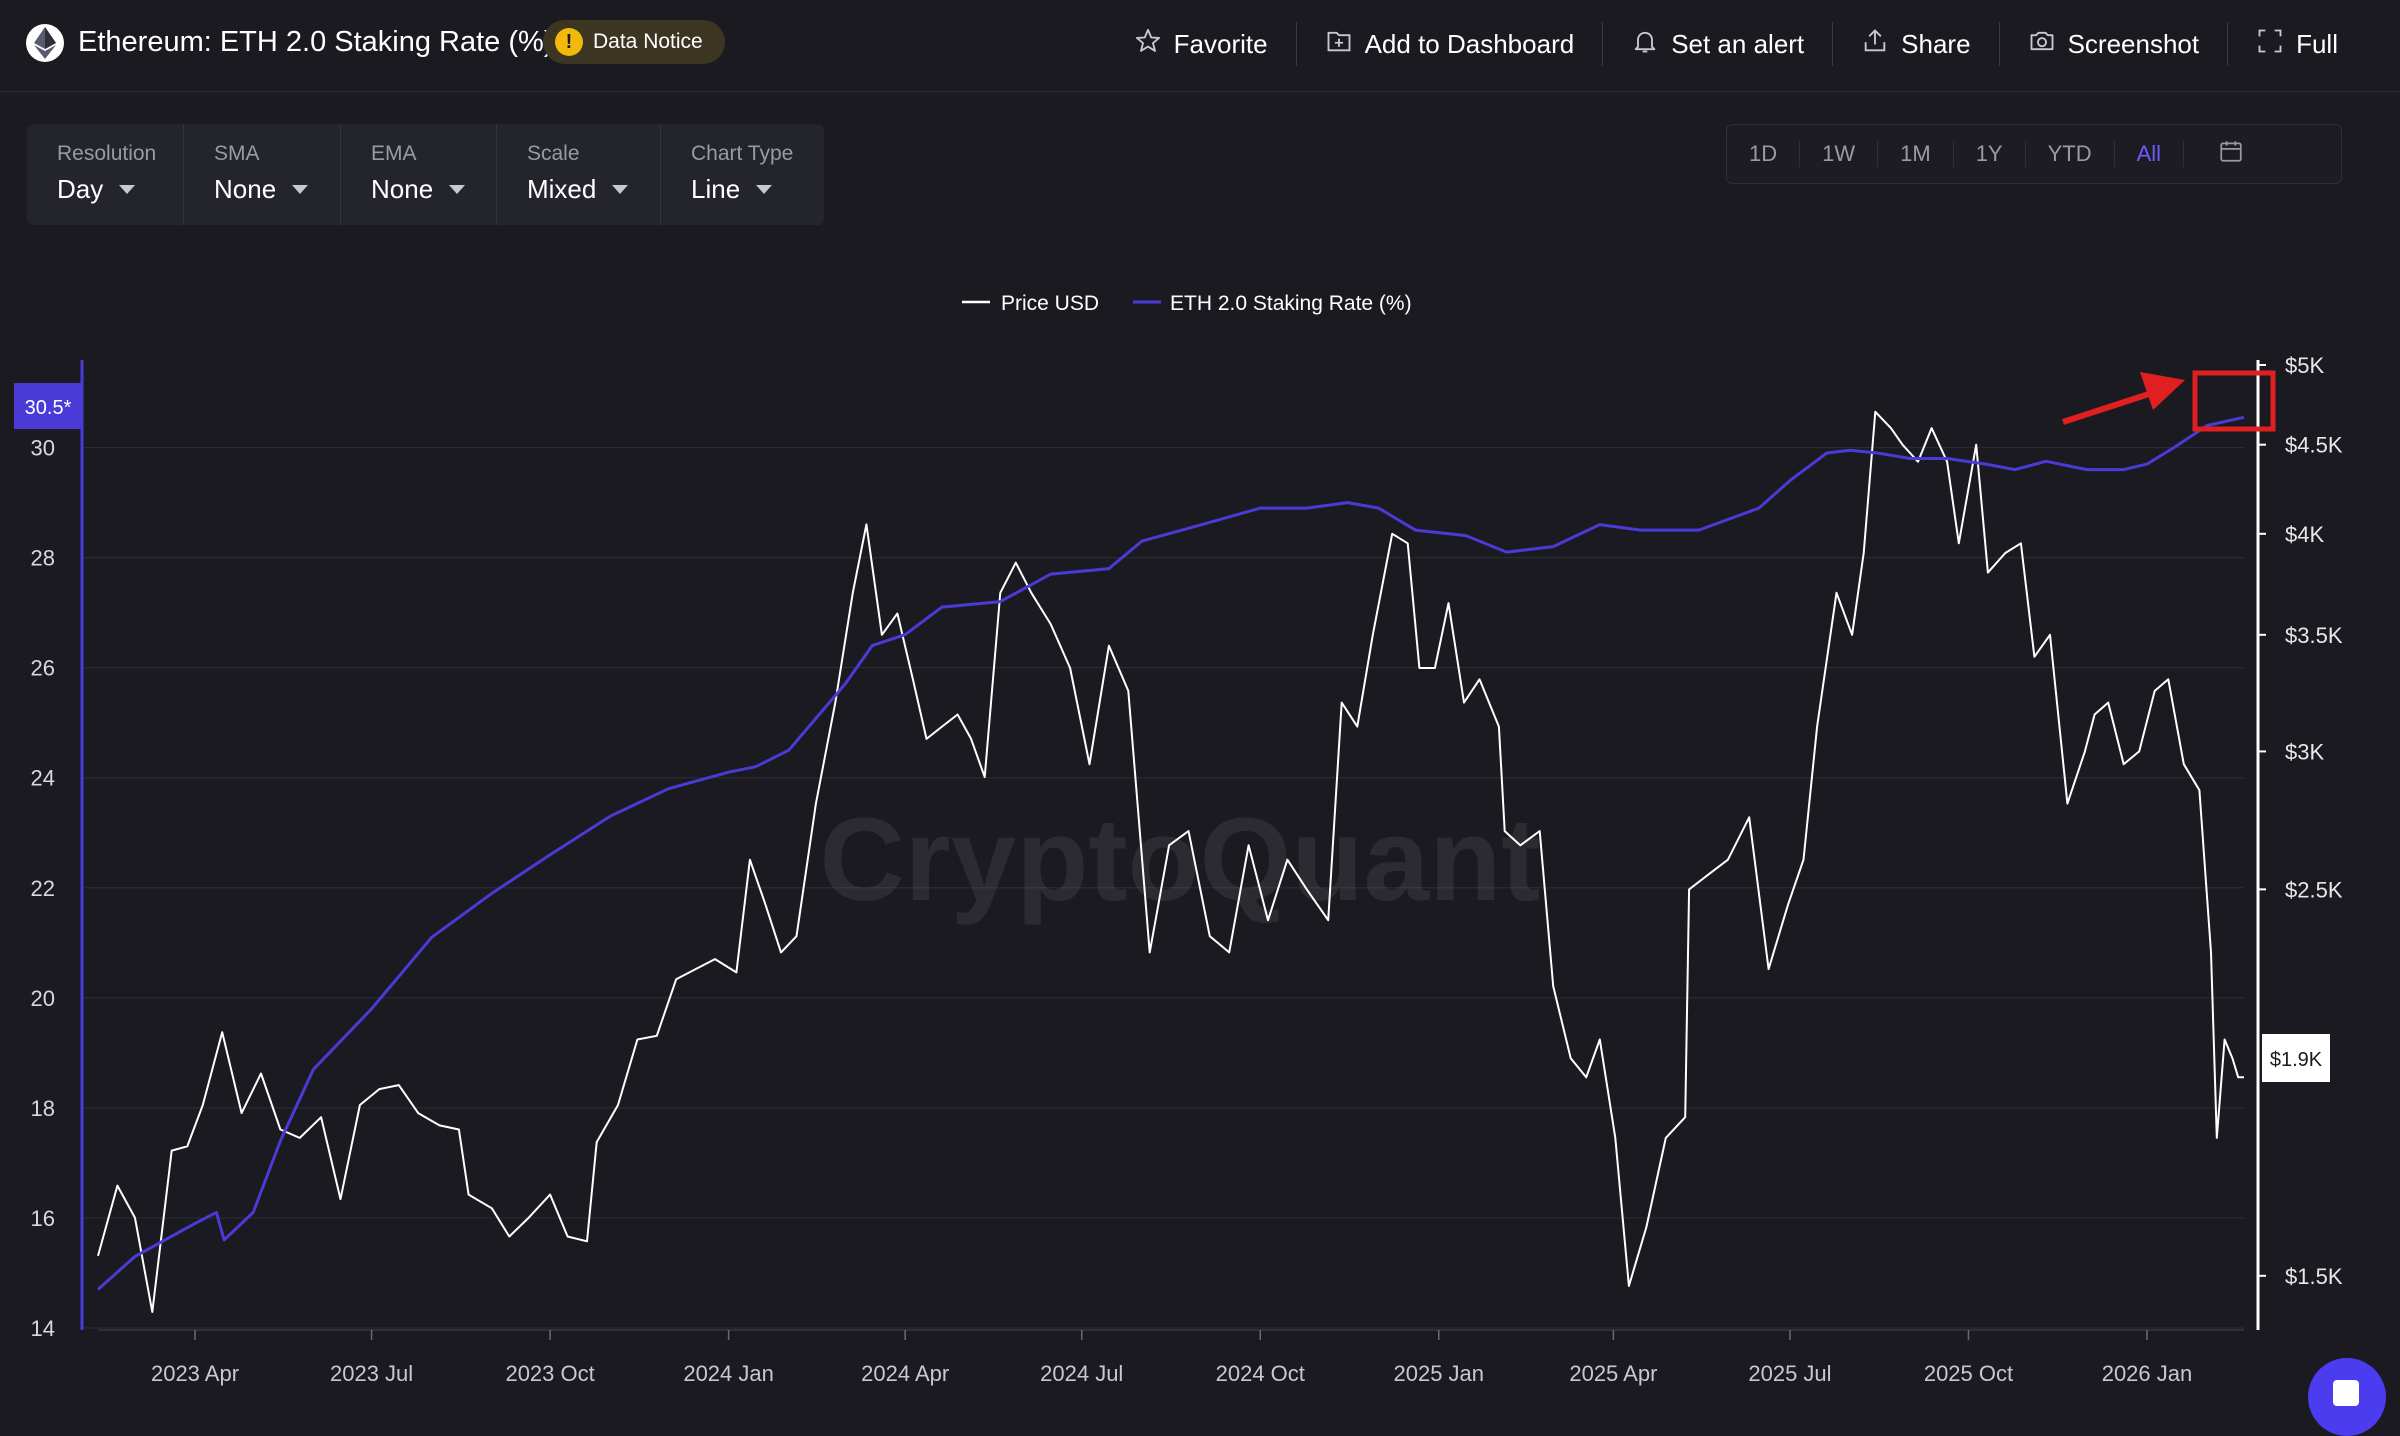 This screenshot has height=1436, width=2400. I want to click on x-tick-label: 2023 Apr, so click(195, 1373).